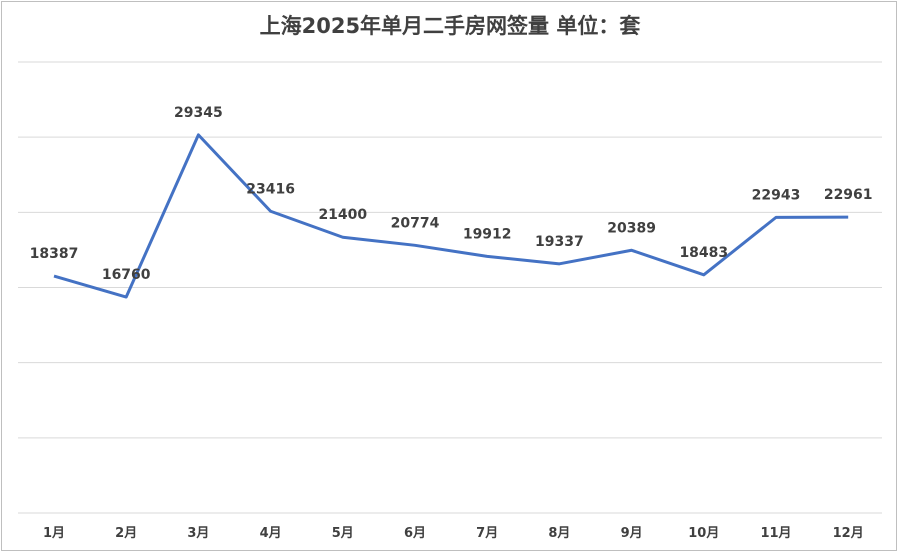  What do you see at coordinates (198, 113) in the screenshot?
I see `data-label: 29345` at bounding box center [198, 113].